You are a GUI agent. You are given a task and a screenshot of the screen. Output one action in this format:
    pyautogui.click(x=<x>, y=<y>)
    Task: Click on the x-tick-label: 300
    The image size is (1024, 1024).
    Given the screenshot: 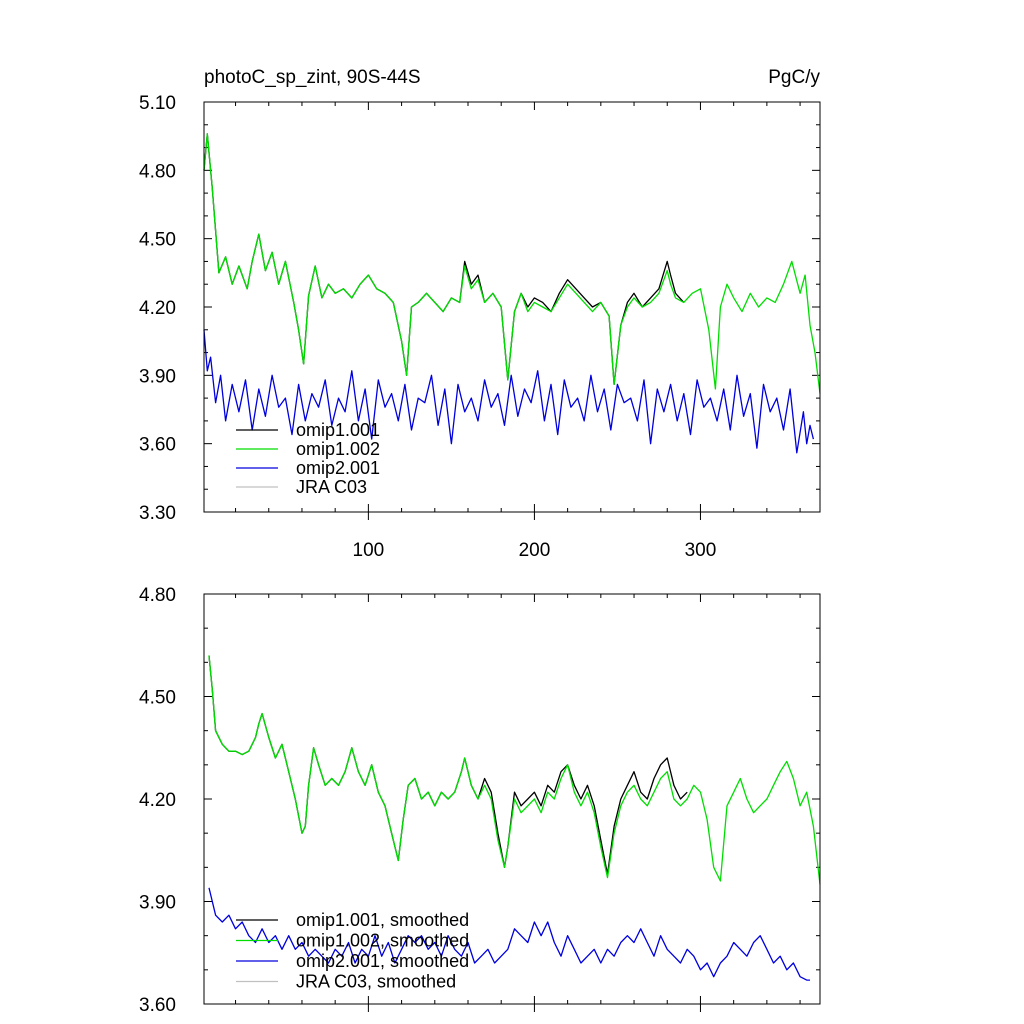 What is the action you would take?
    pyautogui.click(x=701, y=550)
    